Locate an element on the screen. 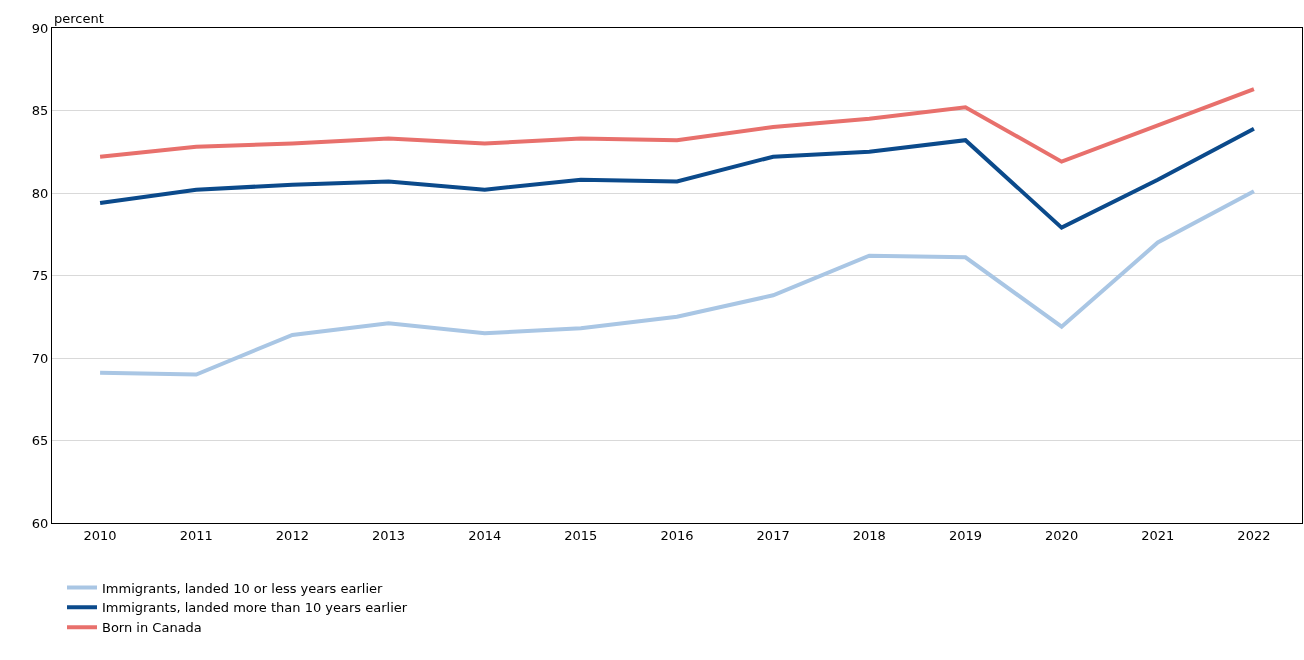 This screenshot has height=660, width=1304. y-tick-label: 80 is located at coordinates (40, 193).